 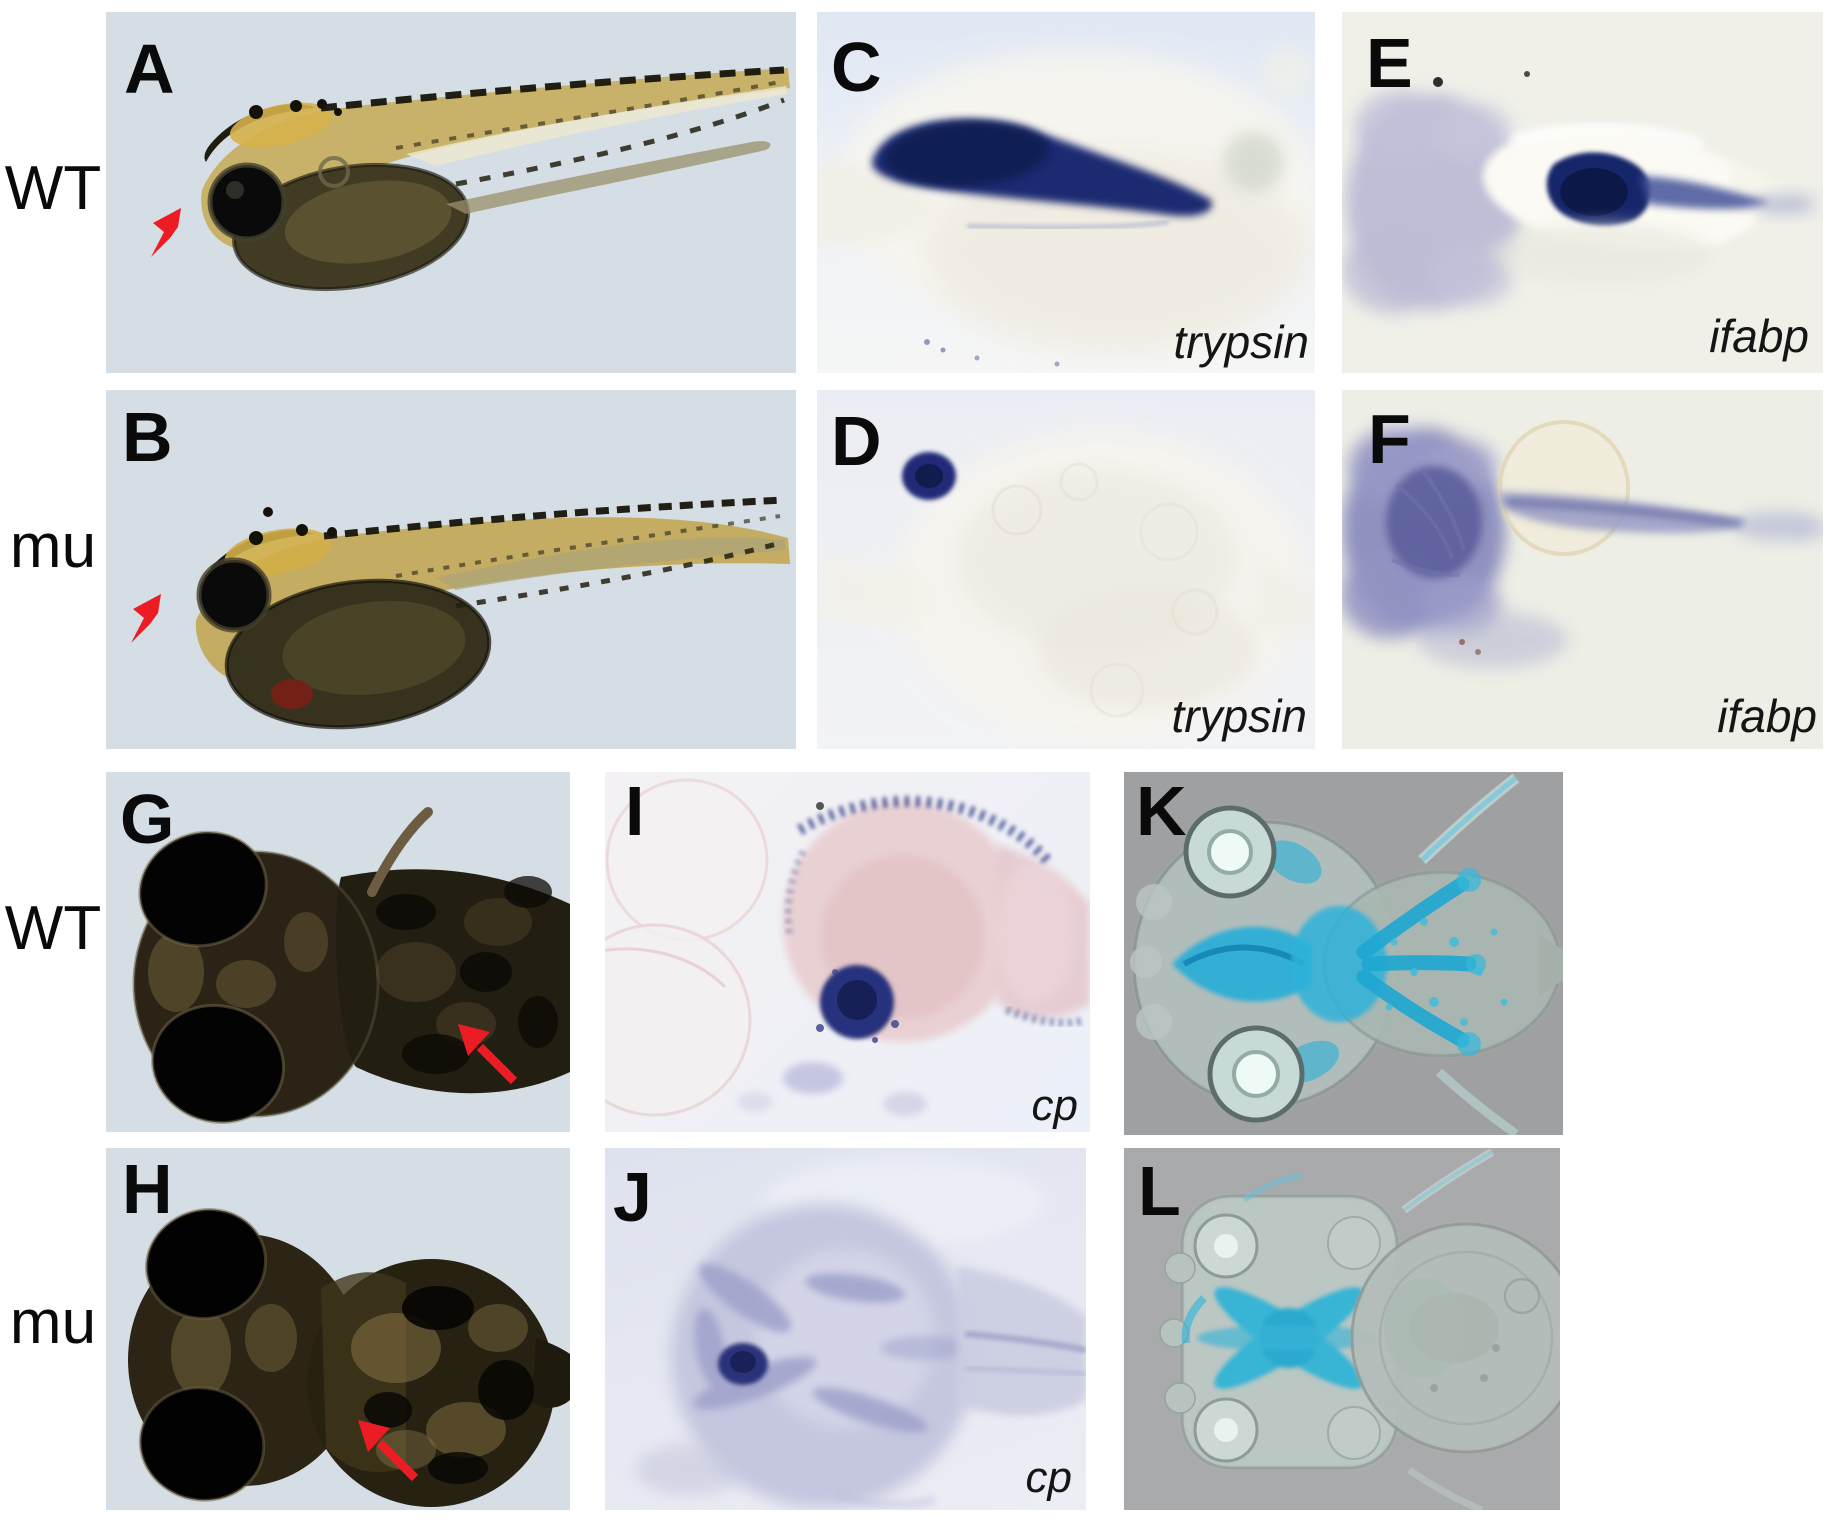 What do you see at coordinates (1767, 716) in the screenshot?
I see `panel-f-gene-label: ifabp` at bounding box center [1767, 716].